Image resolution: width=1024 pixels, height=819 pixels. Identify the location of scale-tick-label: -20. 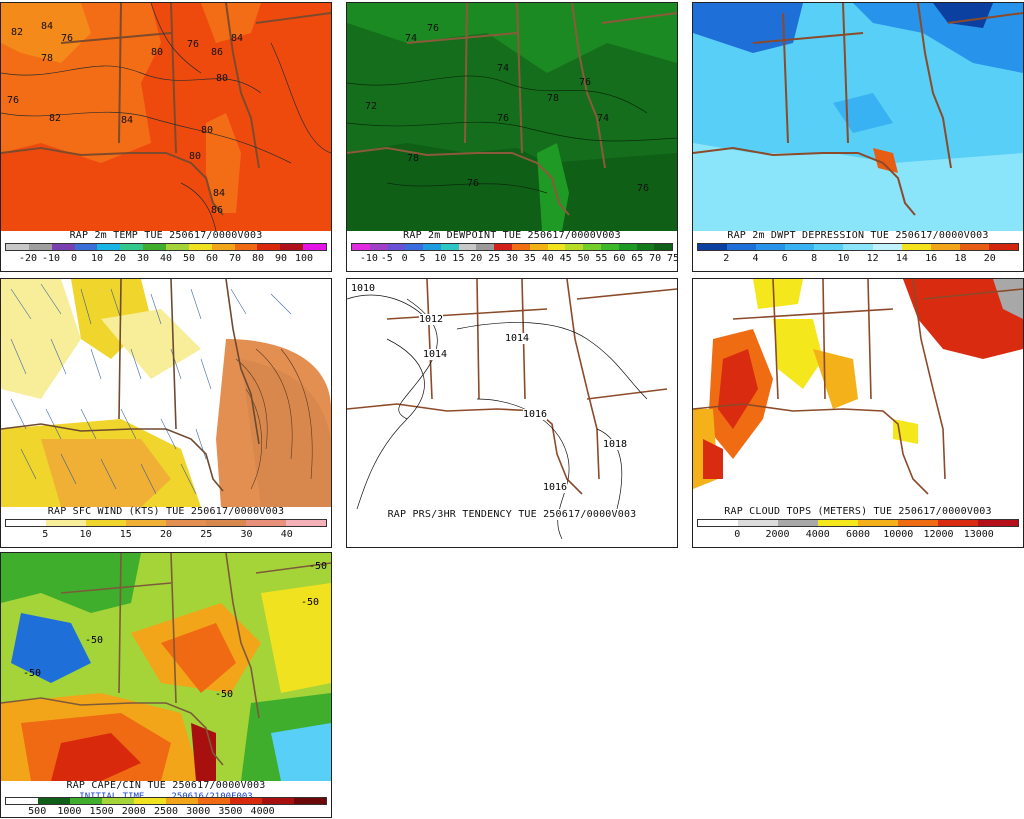
(28, 258).